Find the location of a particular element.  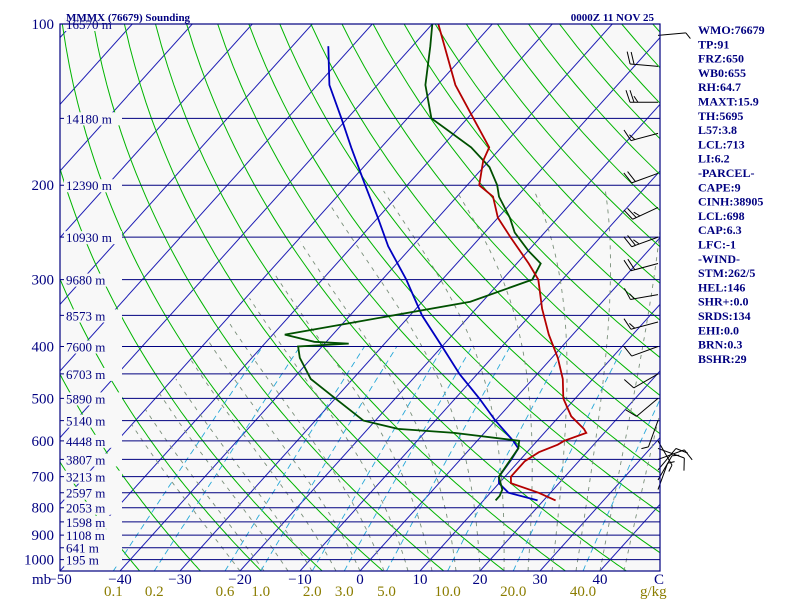

wind-barbs is located at coordinates (658, 261).